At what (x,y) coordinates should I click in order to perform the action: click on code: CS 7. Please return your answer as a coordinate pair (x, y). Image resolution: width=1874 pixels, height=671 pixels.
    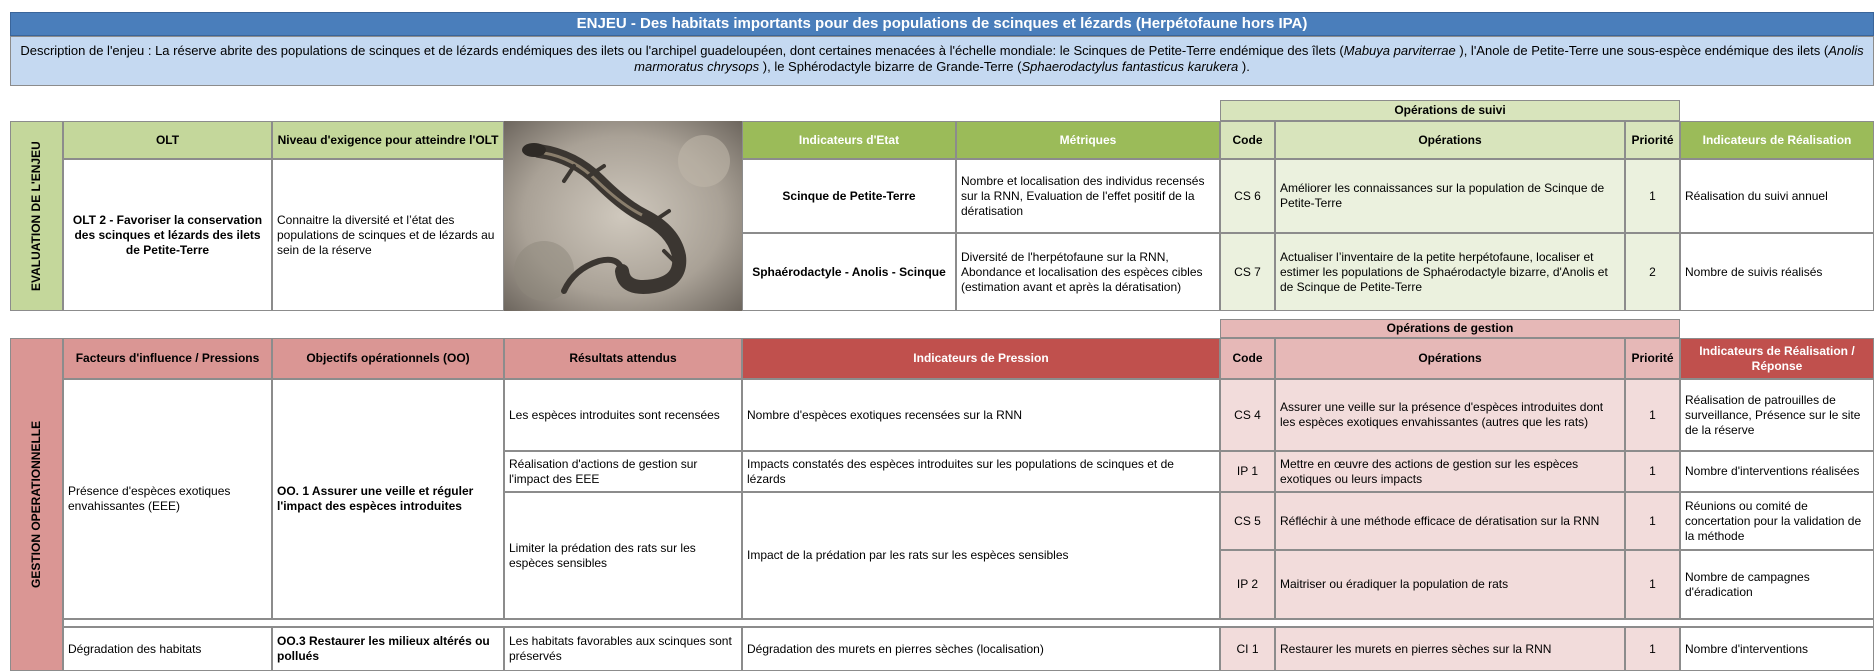
    Looking at the image, I should click on (1247, 272).